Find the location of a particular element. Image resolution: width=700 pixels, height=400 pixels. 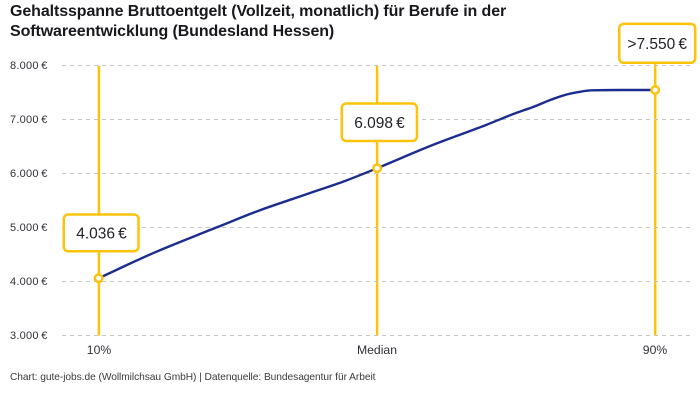

svg-text: 8.000 € is located at coordinates (29, 66).